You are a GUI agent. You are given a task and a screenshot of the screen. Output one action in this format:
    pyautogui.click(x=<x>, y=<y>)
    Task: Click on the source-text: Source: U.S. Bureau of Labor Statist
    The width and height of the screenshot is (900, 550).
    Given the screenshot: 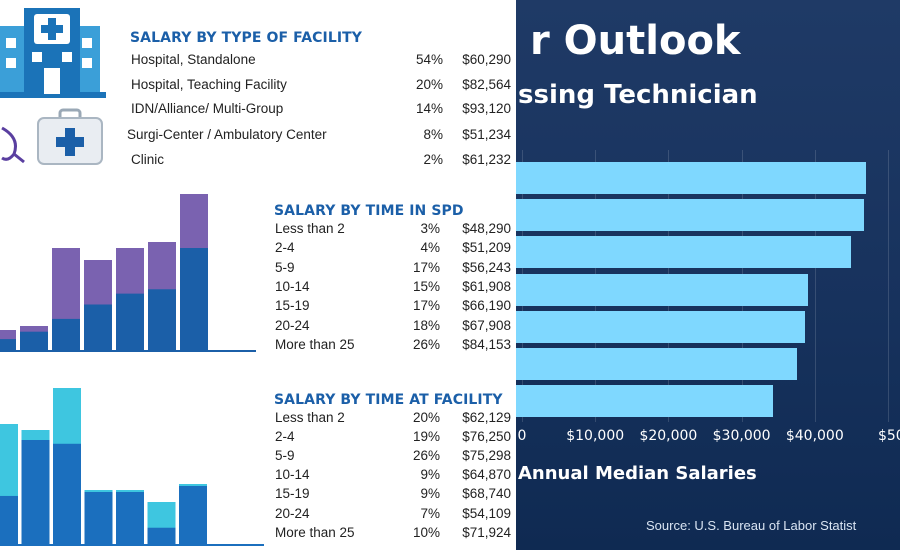 What is the action you would take?
    pyautogui.click(x=751, y=525)
    